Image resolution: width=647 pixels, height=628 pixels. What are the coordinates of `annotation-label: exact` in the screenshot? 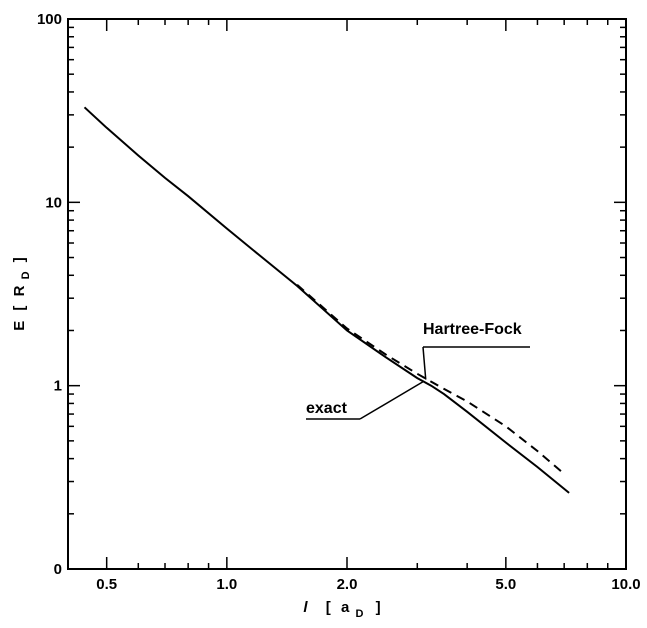 It's located at (327, 408).